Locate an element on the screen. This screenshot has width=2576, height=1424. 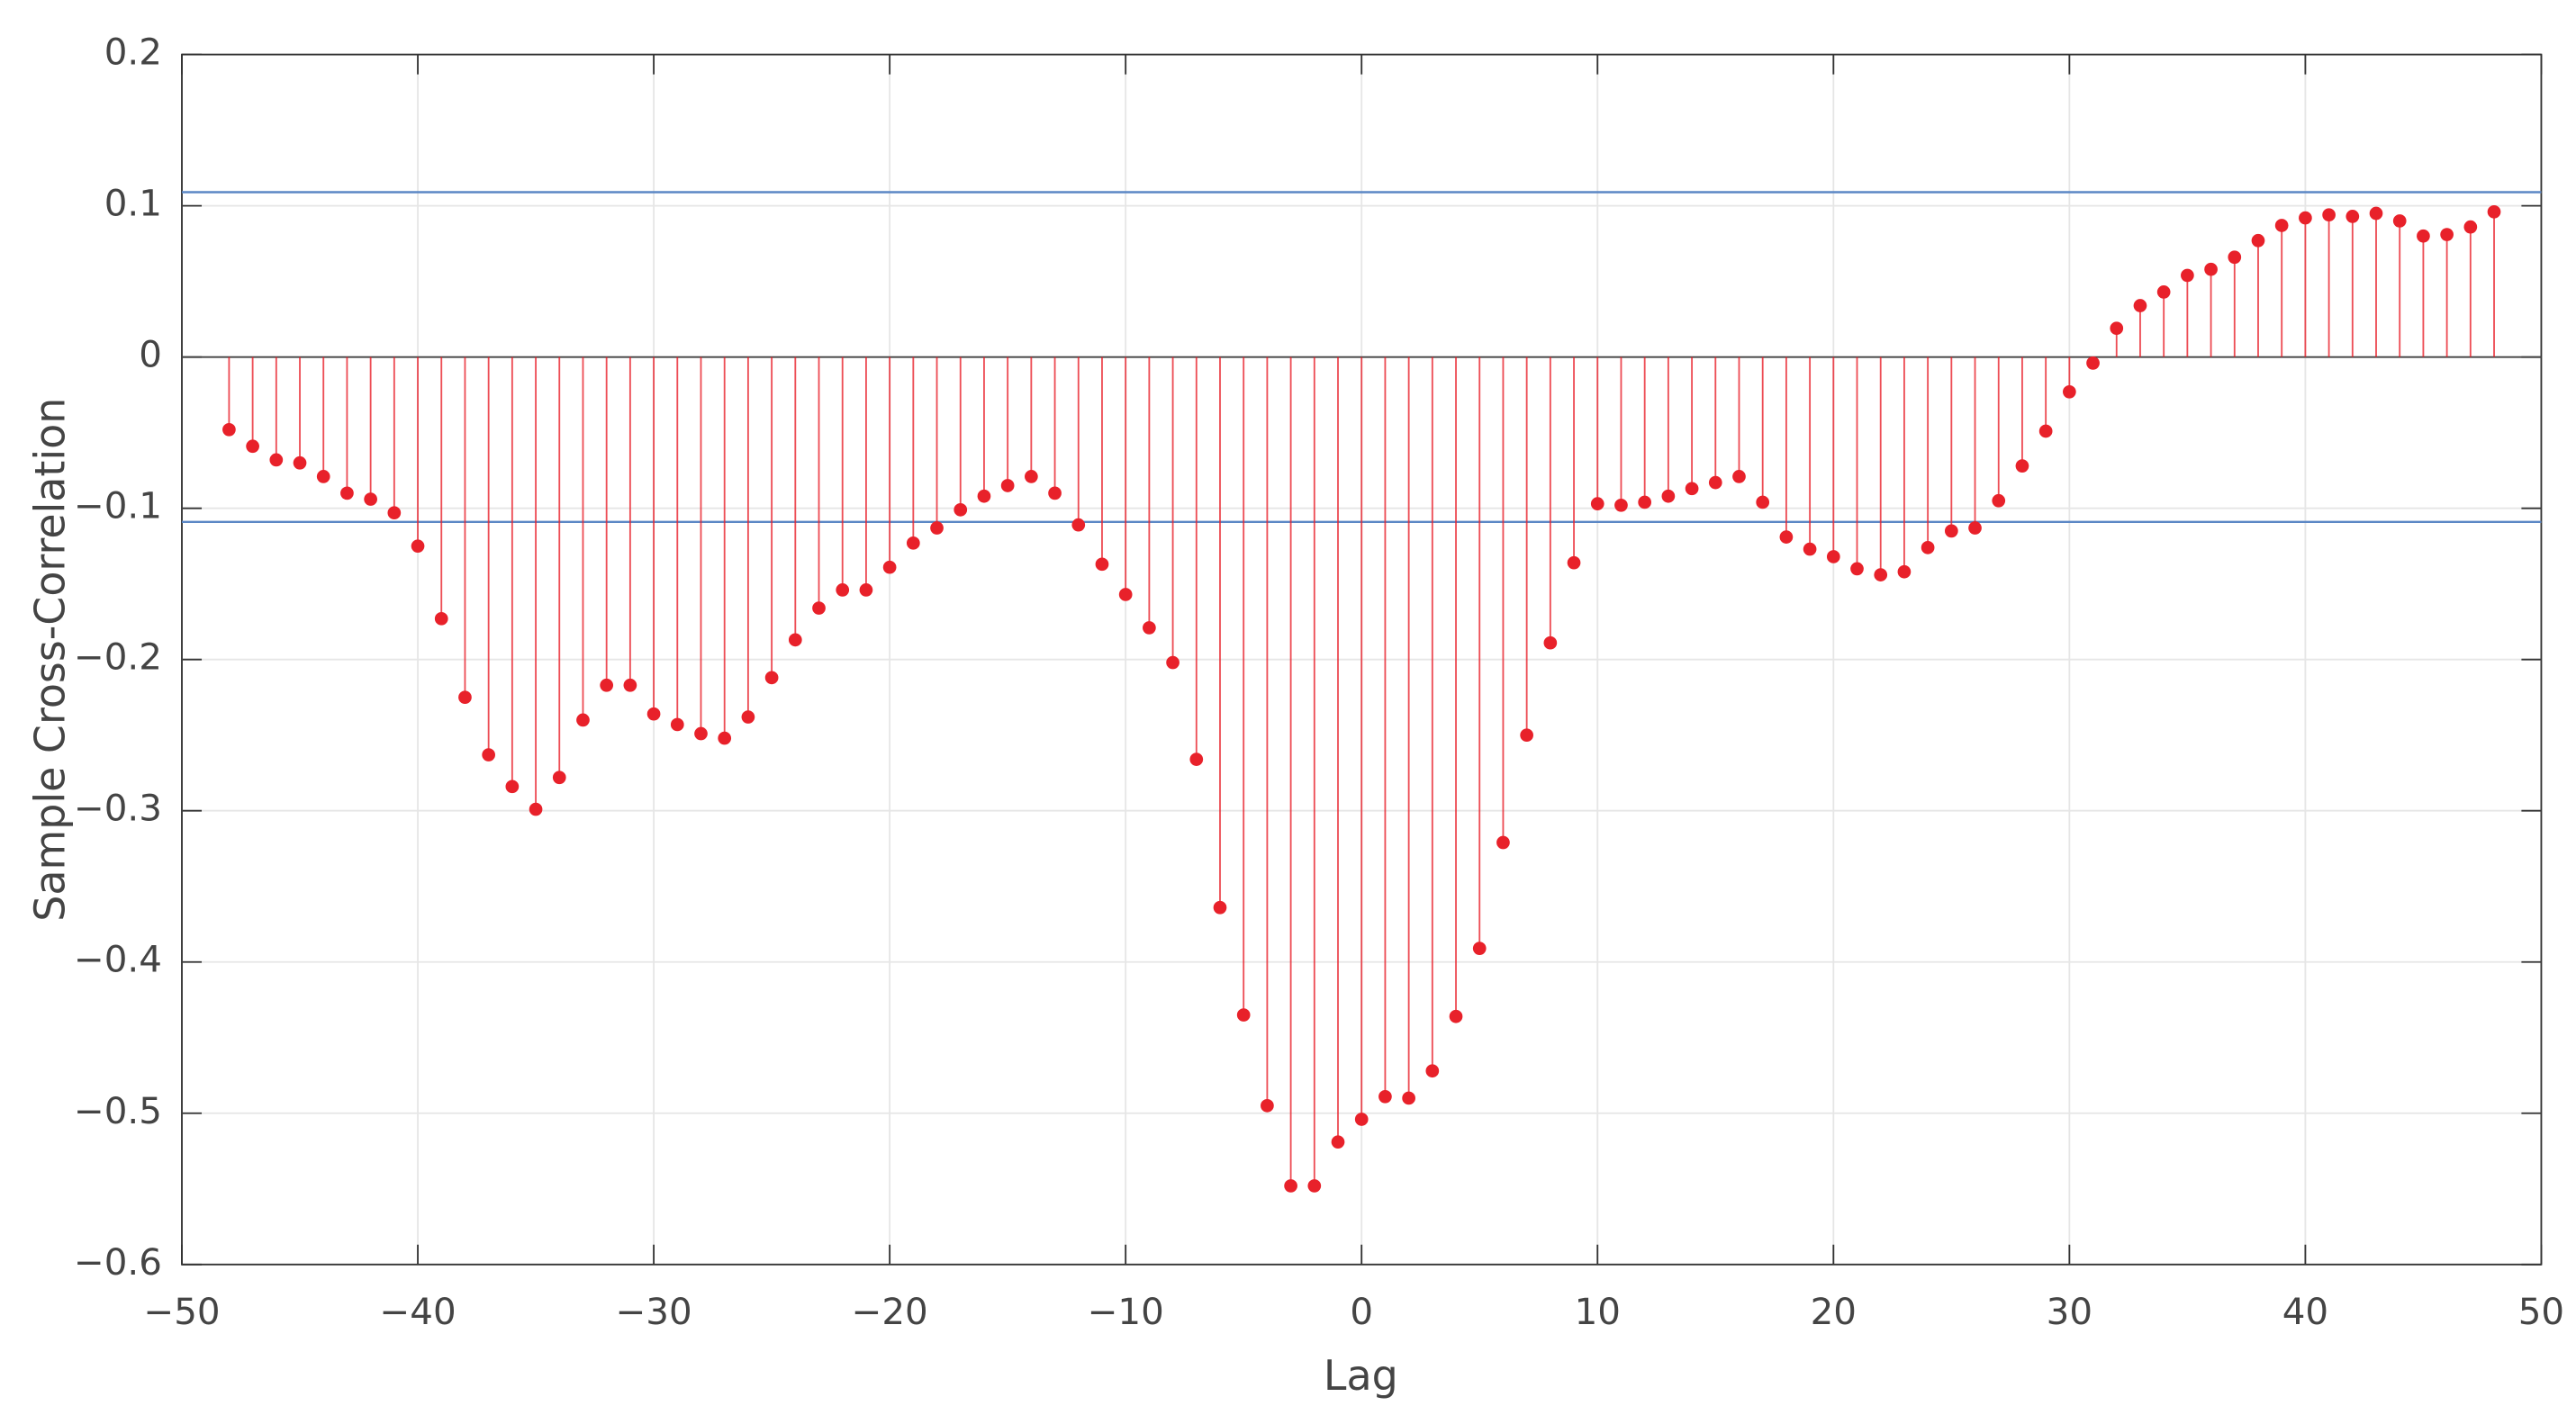
y-tick-label: −0.2 is located at coordinates (118, 657).